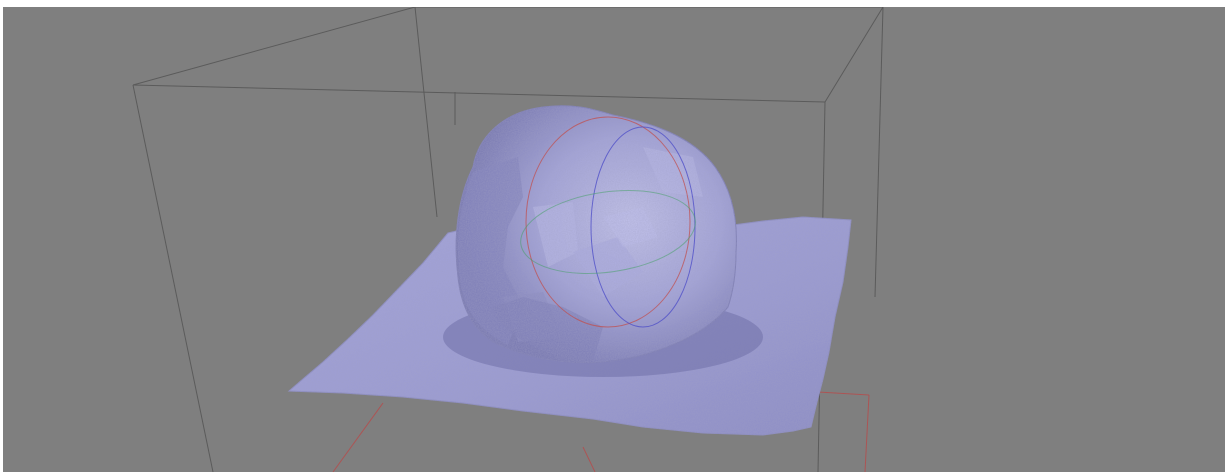  I want to click on trackball-x-ring, so click(608, 222).